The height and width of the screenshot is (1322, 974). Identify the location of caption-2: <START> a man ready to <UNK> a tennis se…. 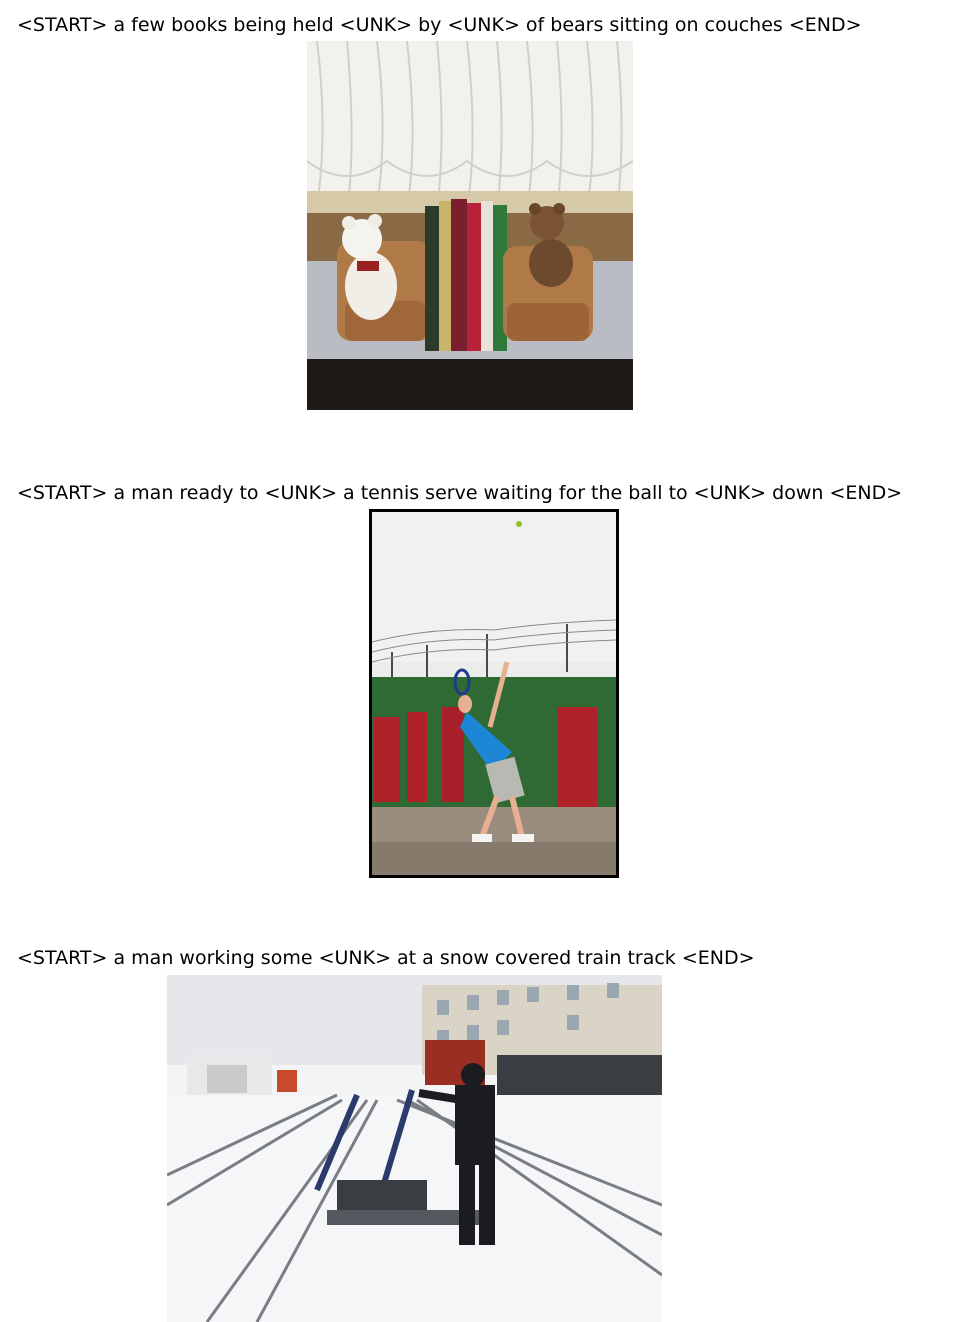
(460, 493).